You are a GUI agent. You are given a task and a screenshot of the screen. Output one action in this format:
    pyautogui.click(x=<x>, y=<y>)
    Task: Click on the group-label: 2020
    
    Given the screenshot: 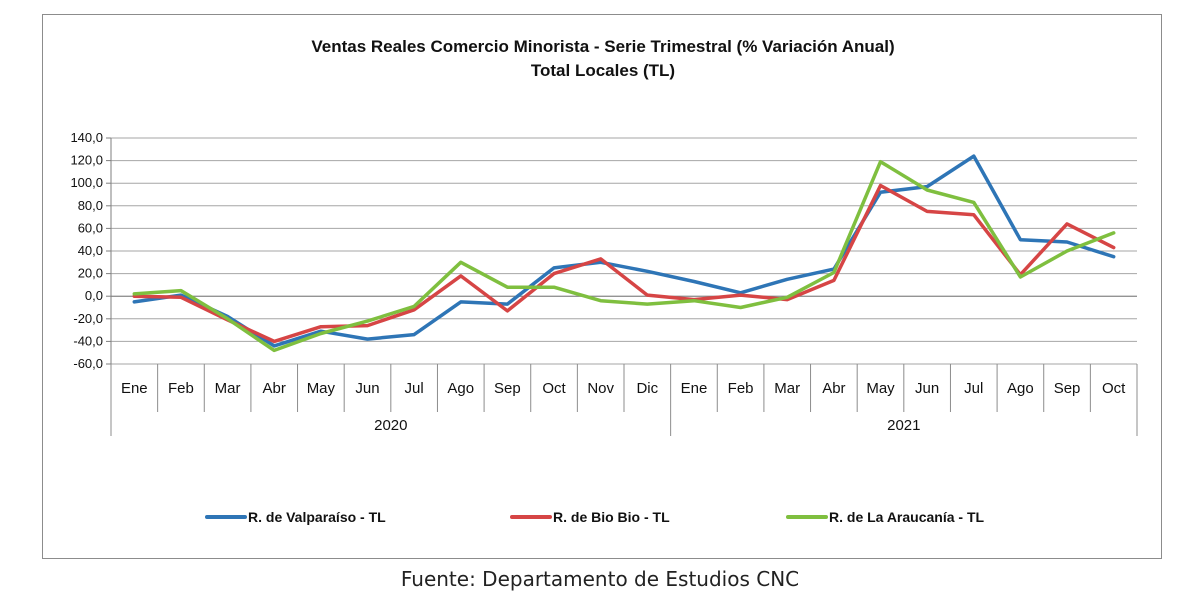 What is the action you would take?
    pyautogui.click(x=390, y=425)
    